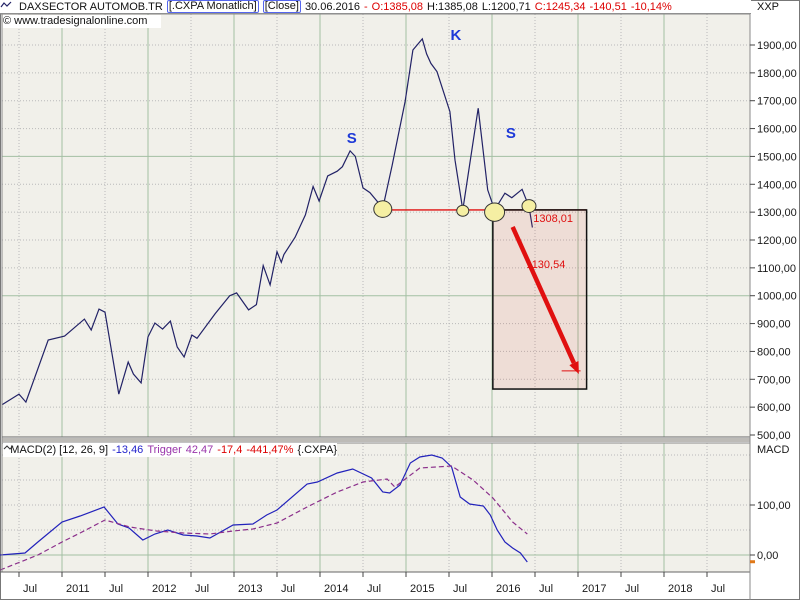  What do you see at coordinates (164, 450) in the screenshot?
I see `macd-trigger-label: Trigger` at bounding box center [164, 450].